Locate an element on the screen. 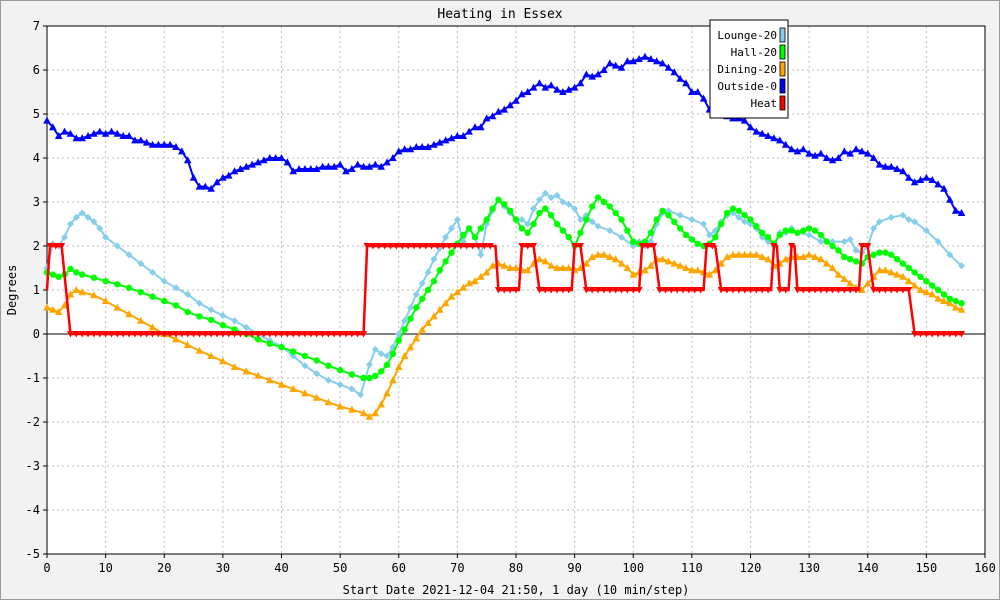 This screenshot has width=1000, height=600. legend-label: Heat is located at coordinates (764, 103).